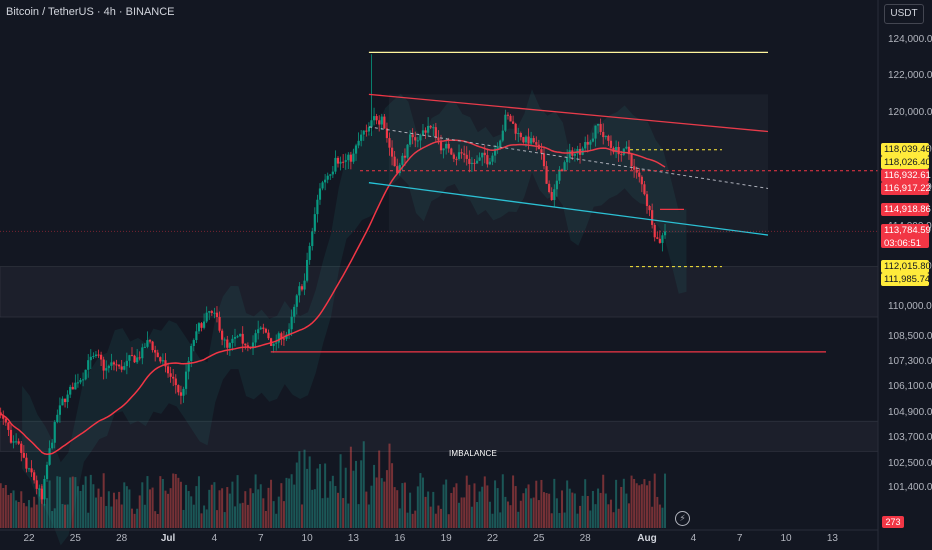 The width and height of the screenshot is (932, 550). I want to click on price-tick-label: 120,000.00, so click(910, 112).